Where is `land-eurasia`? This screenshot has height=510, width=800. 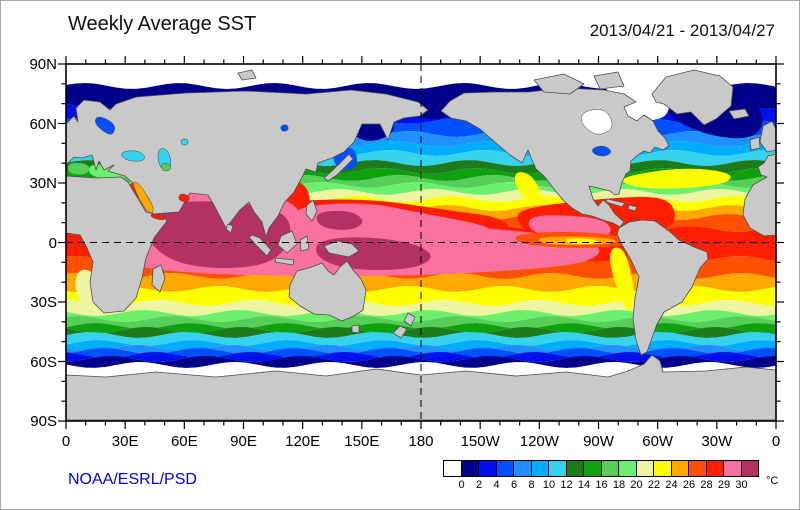
land-eurasia is located at coordinates (247, 163).